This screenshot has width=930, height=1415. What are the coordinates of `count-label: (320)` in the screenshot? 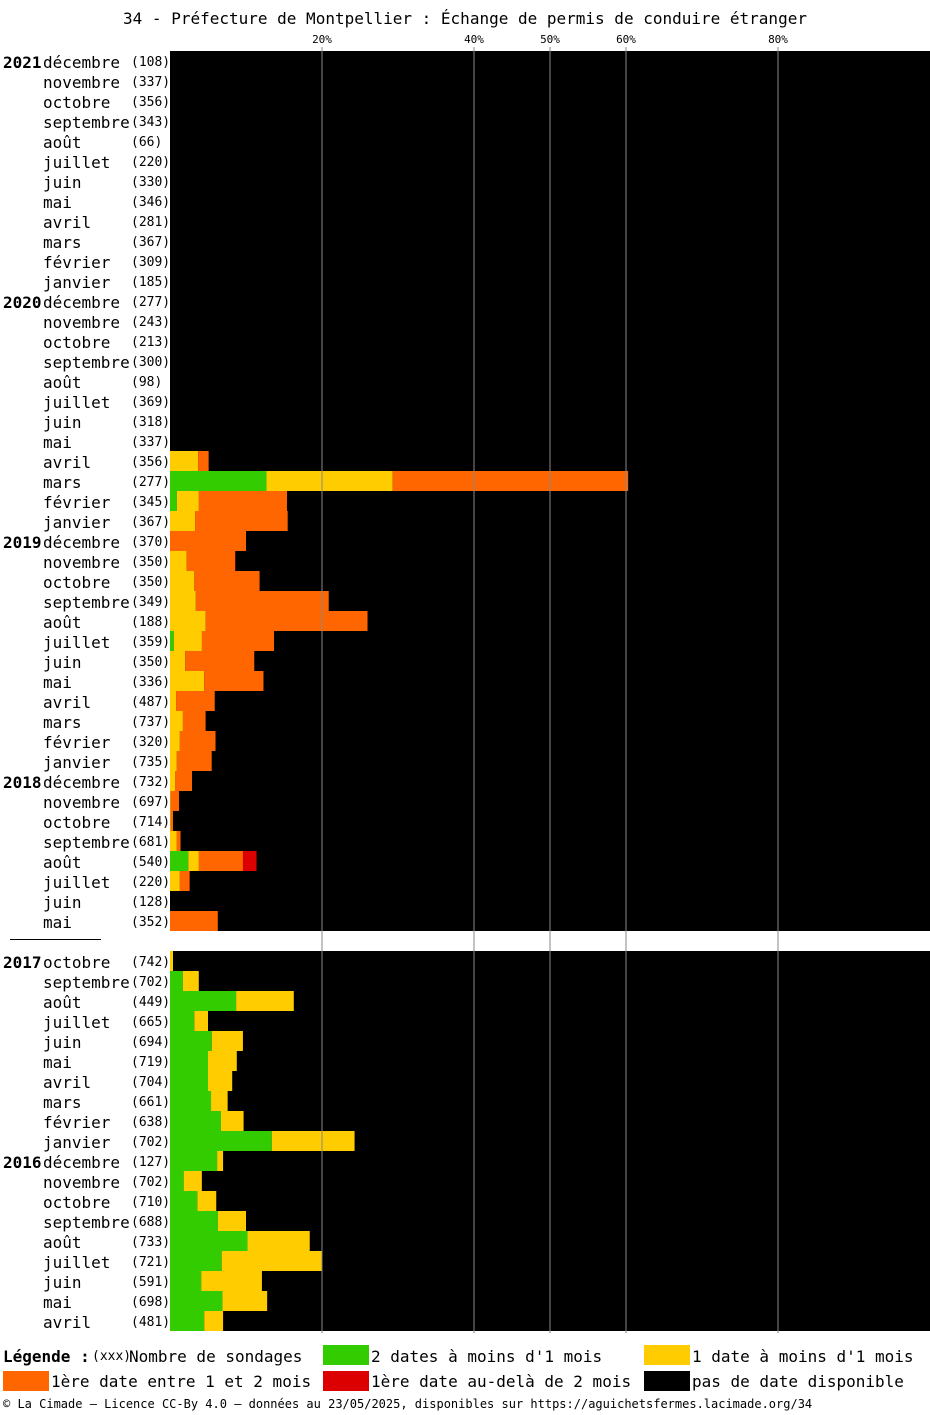 It's located at (151, 742).